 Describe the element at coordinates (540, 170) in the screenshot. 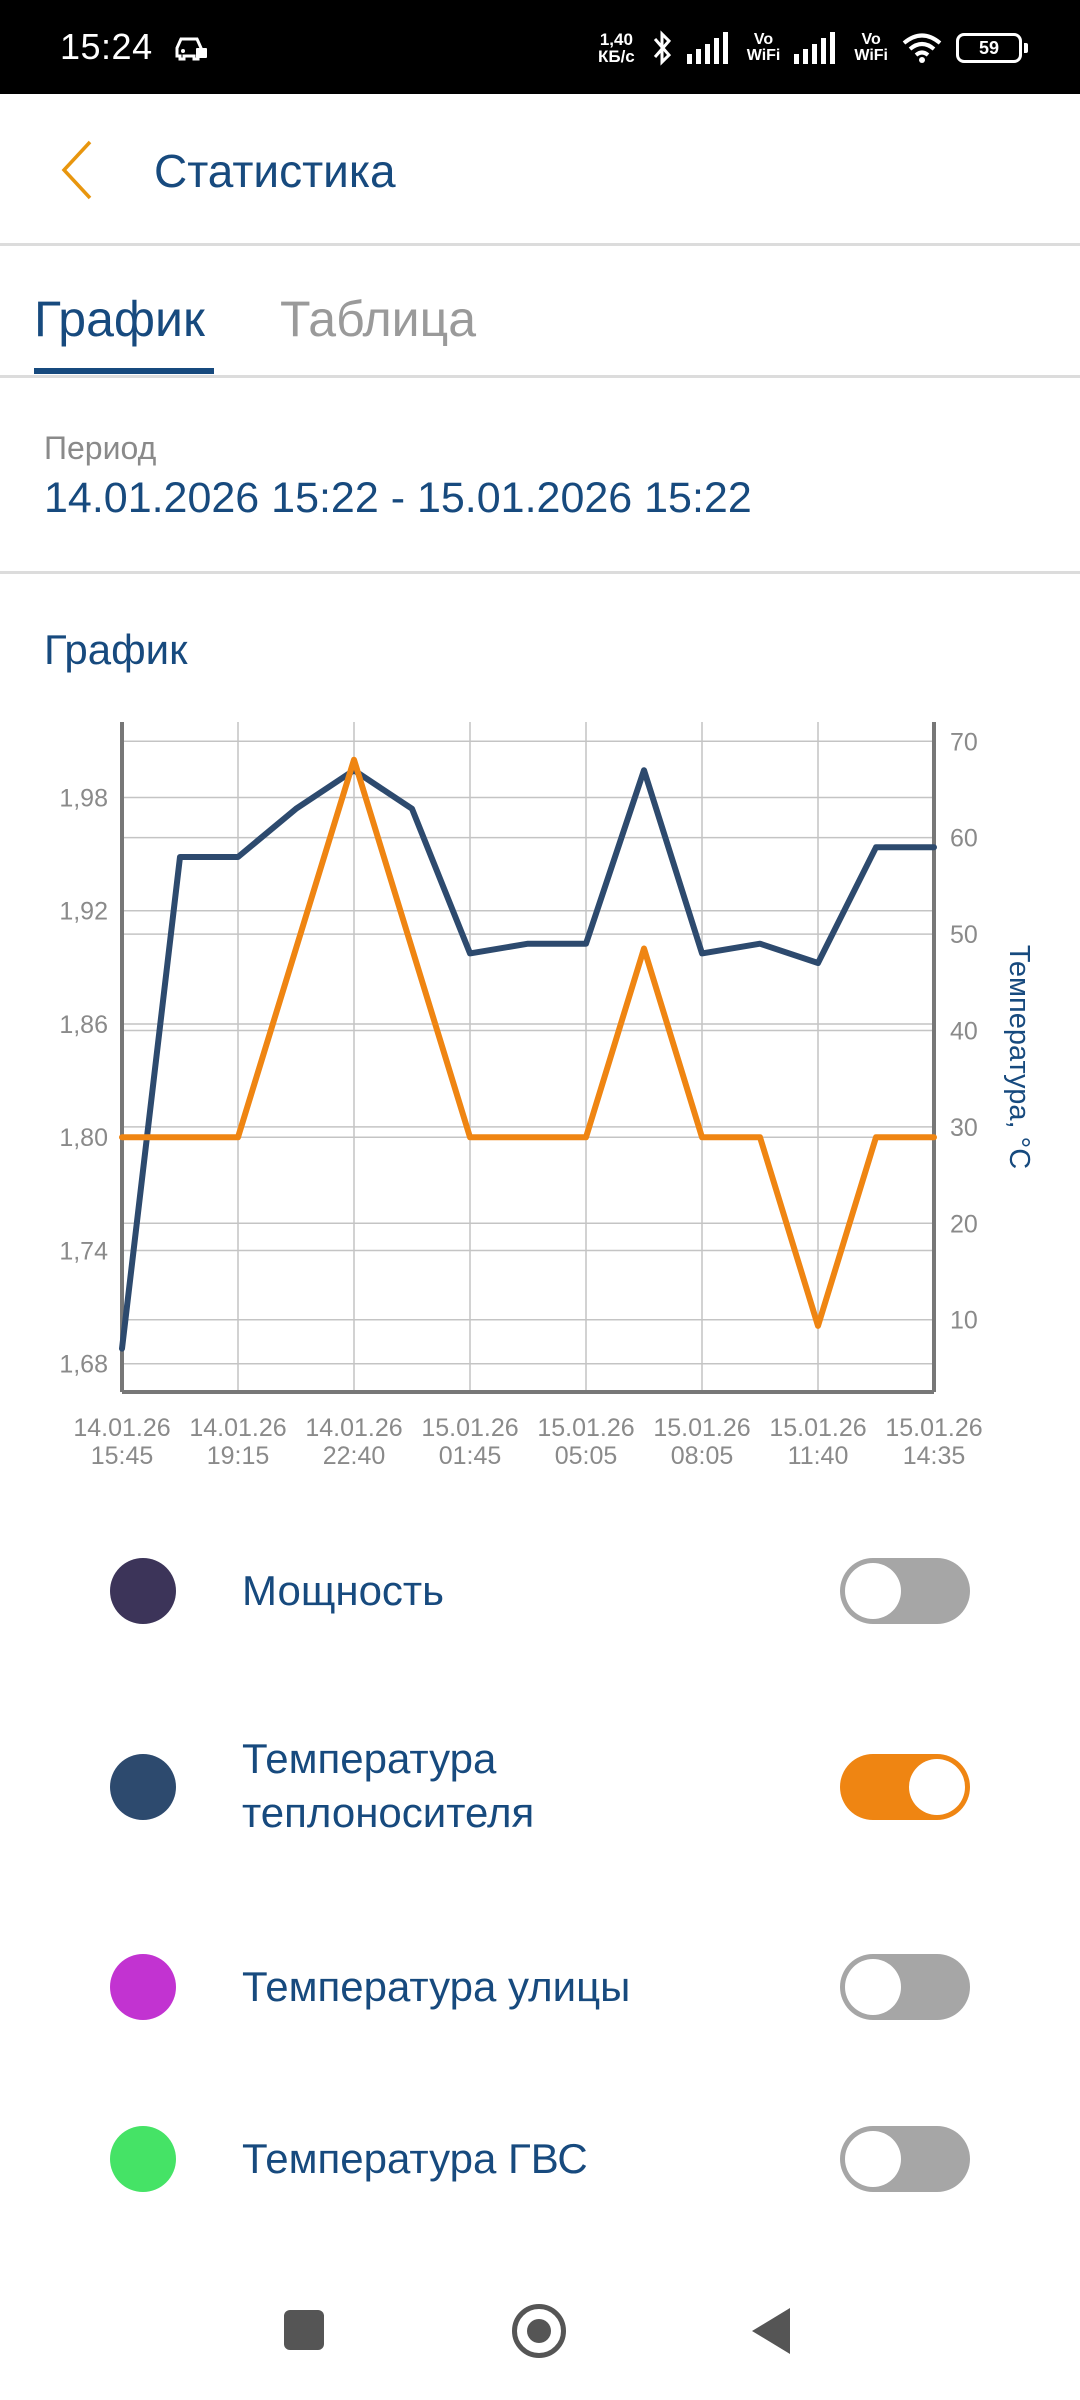

I see `app-header: Статистика` at that location.